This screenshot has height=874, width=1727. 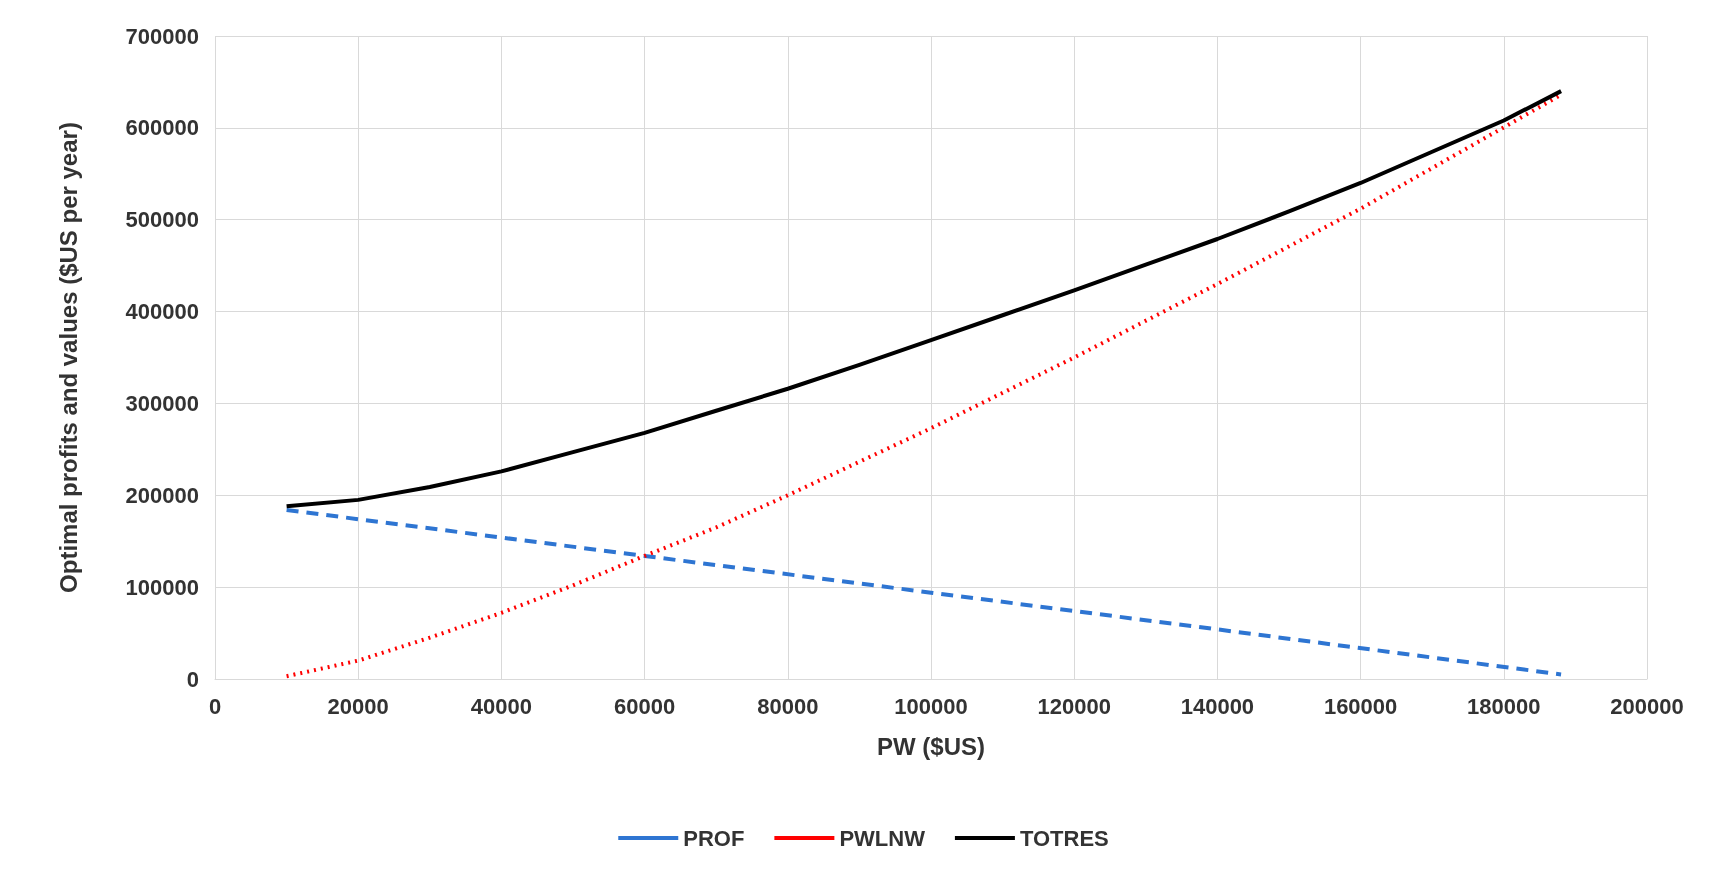 What do you see at coordinates (1647, 706) in the screenshot?
I see `x-tick-label: 200000` at bounding box center [1647, 706].